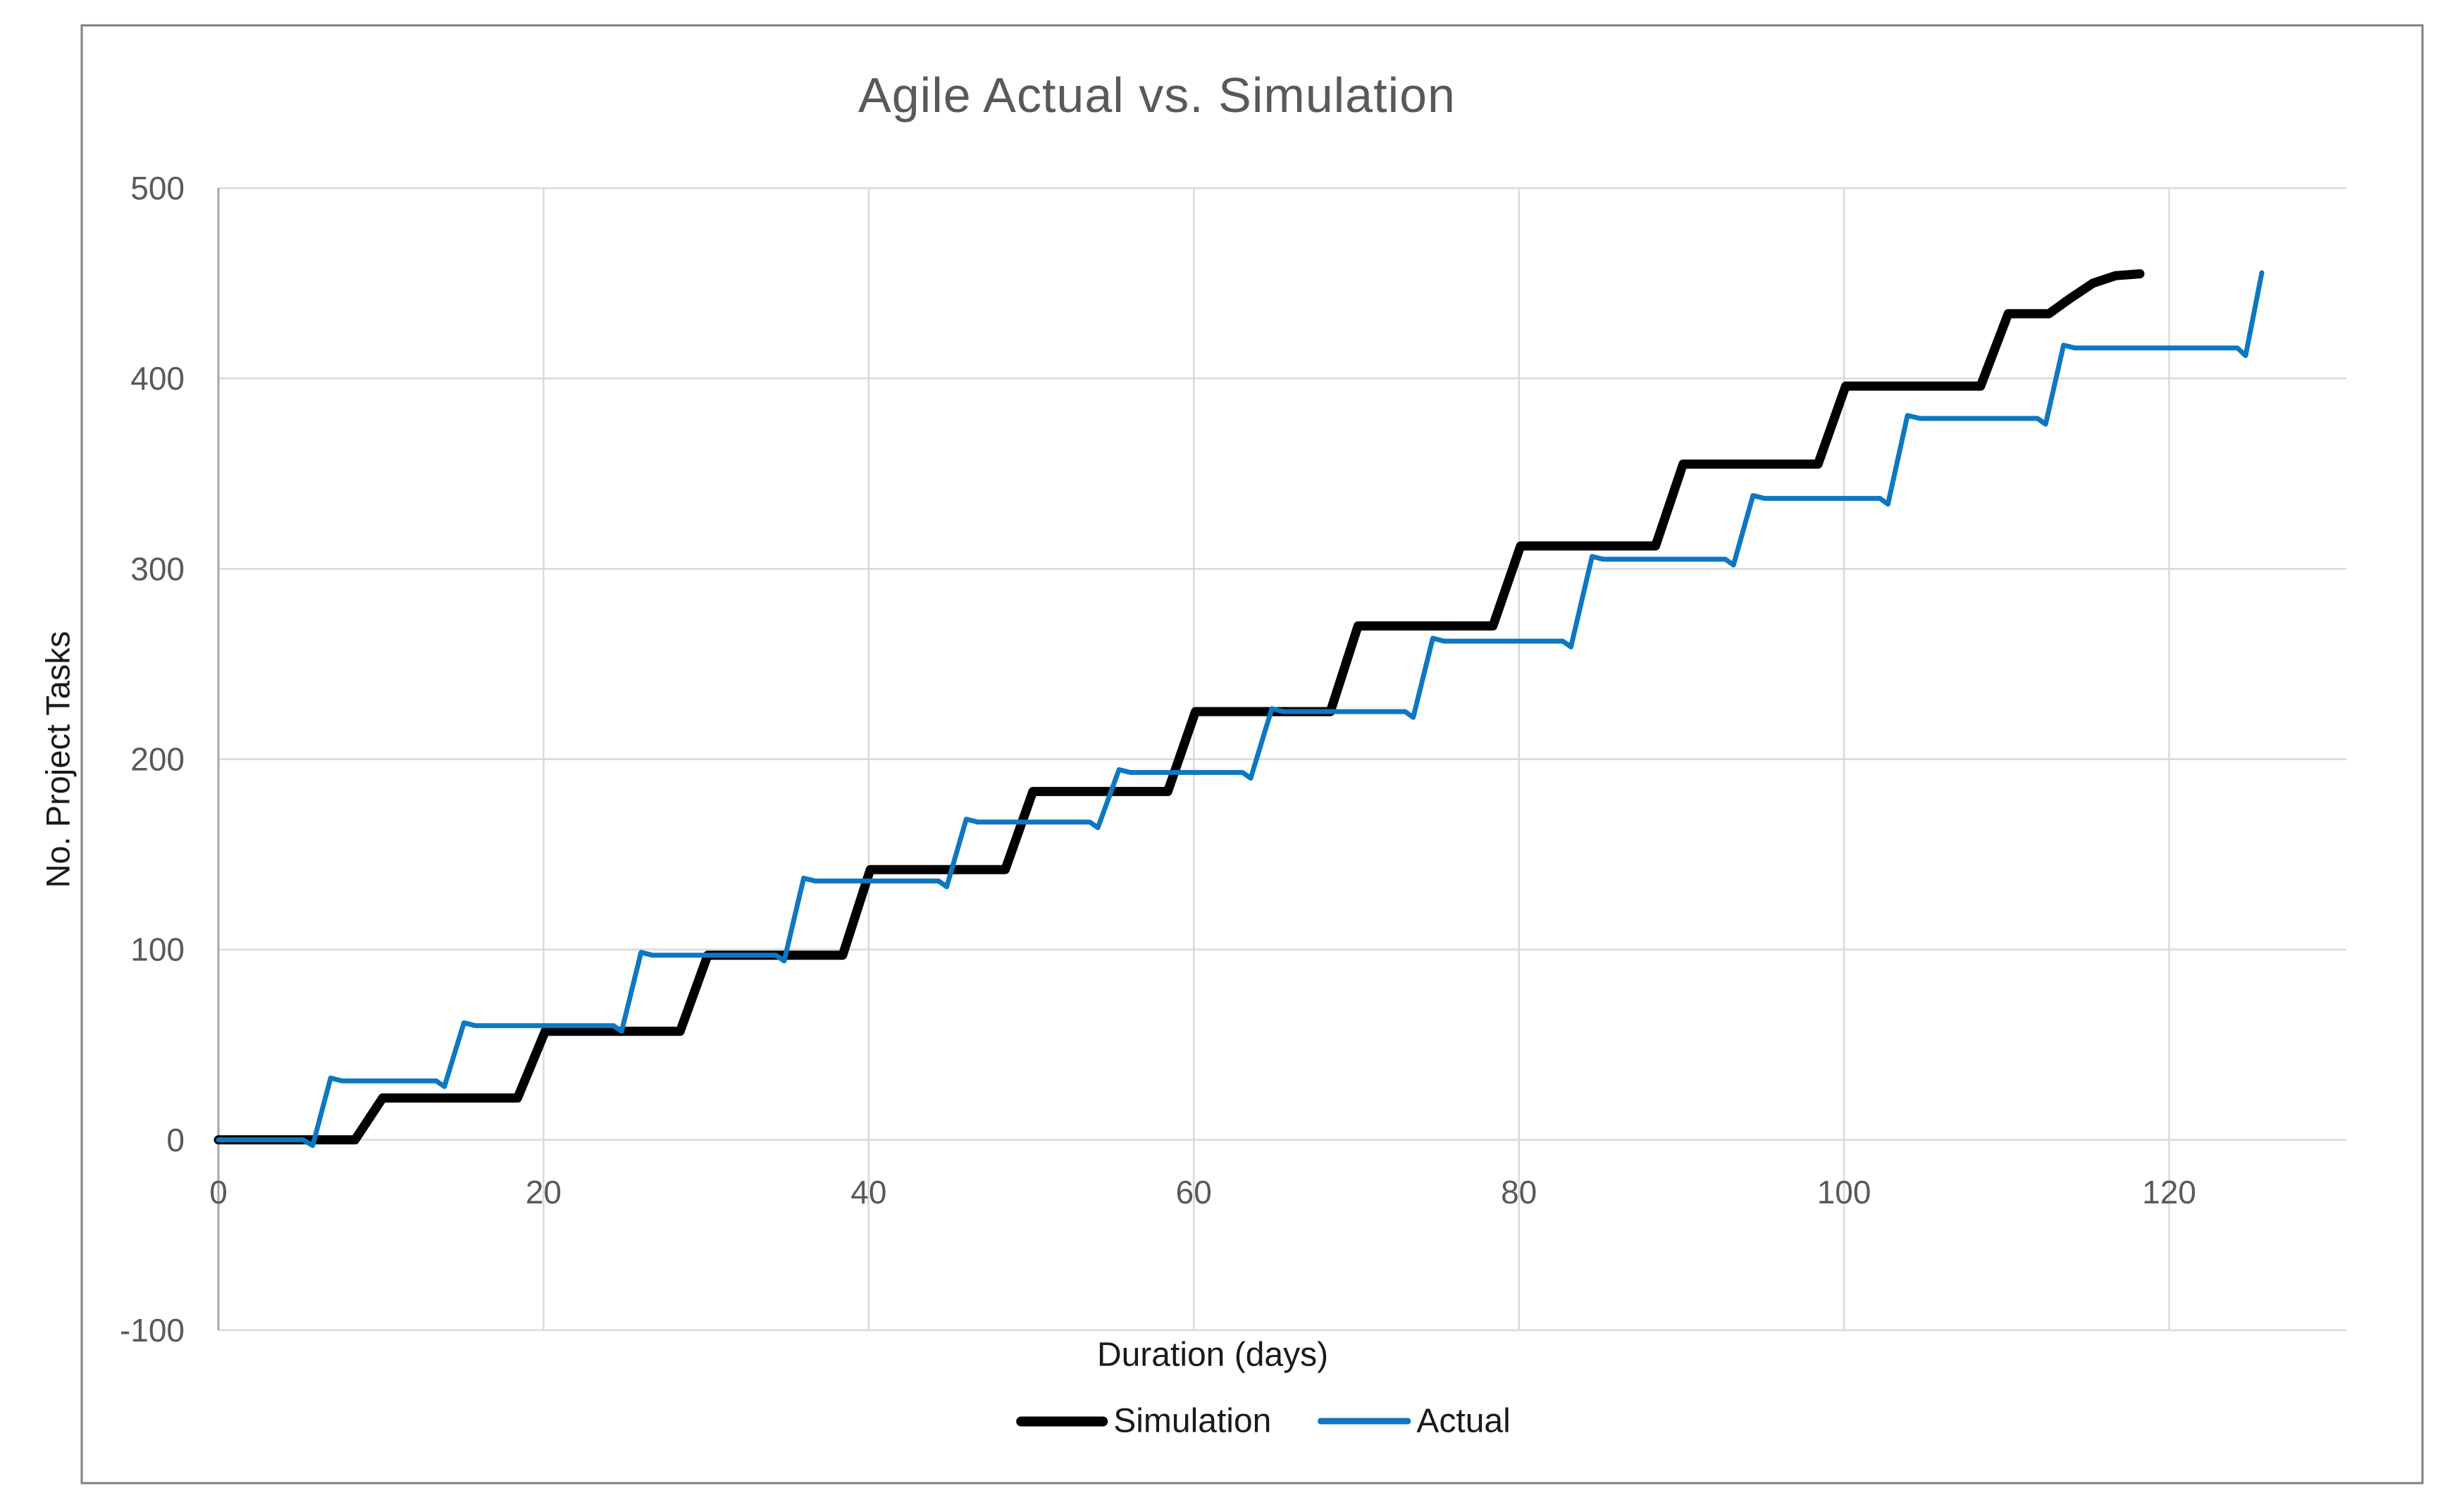 The image size is (2445, 1512). What do you see at coordinates (868, 1192) in the screenshot?
I see `x-tick-label: 40` at bounding box center [868, 1192].